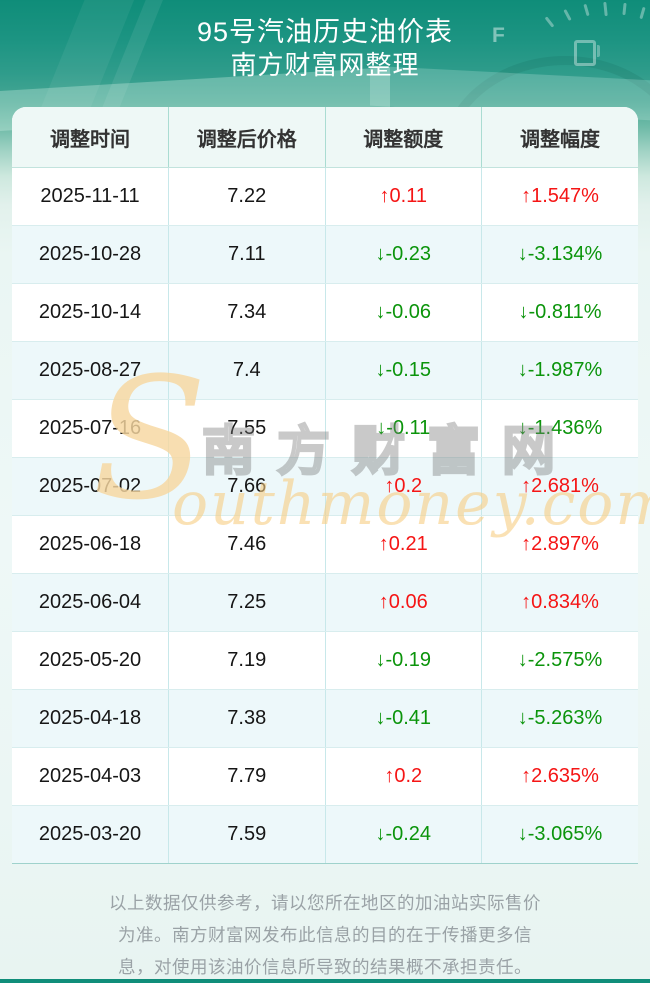 The height and width of the screenshot is (983, 650). Describe the element at coordinates (559, 718) in the screenshot. I see `percent-cell: ↓-5.263%` at that location.